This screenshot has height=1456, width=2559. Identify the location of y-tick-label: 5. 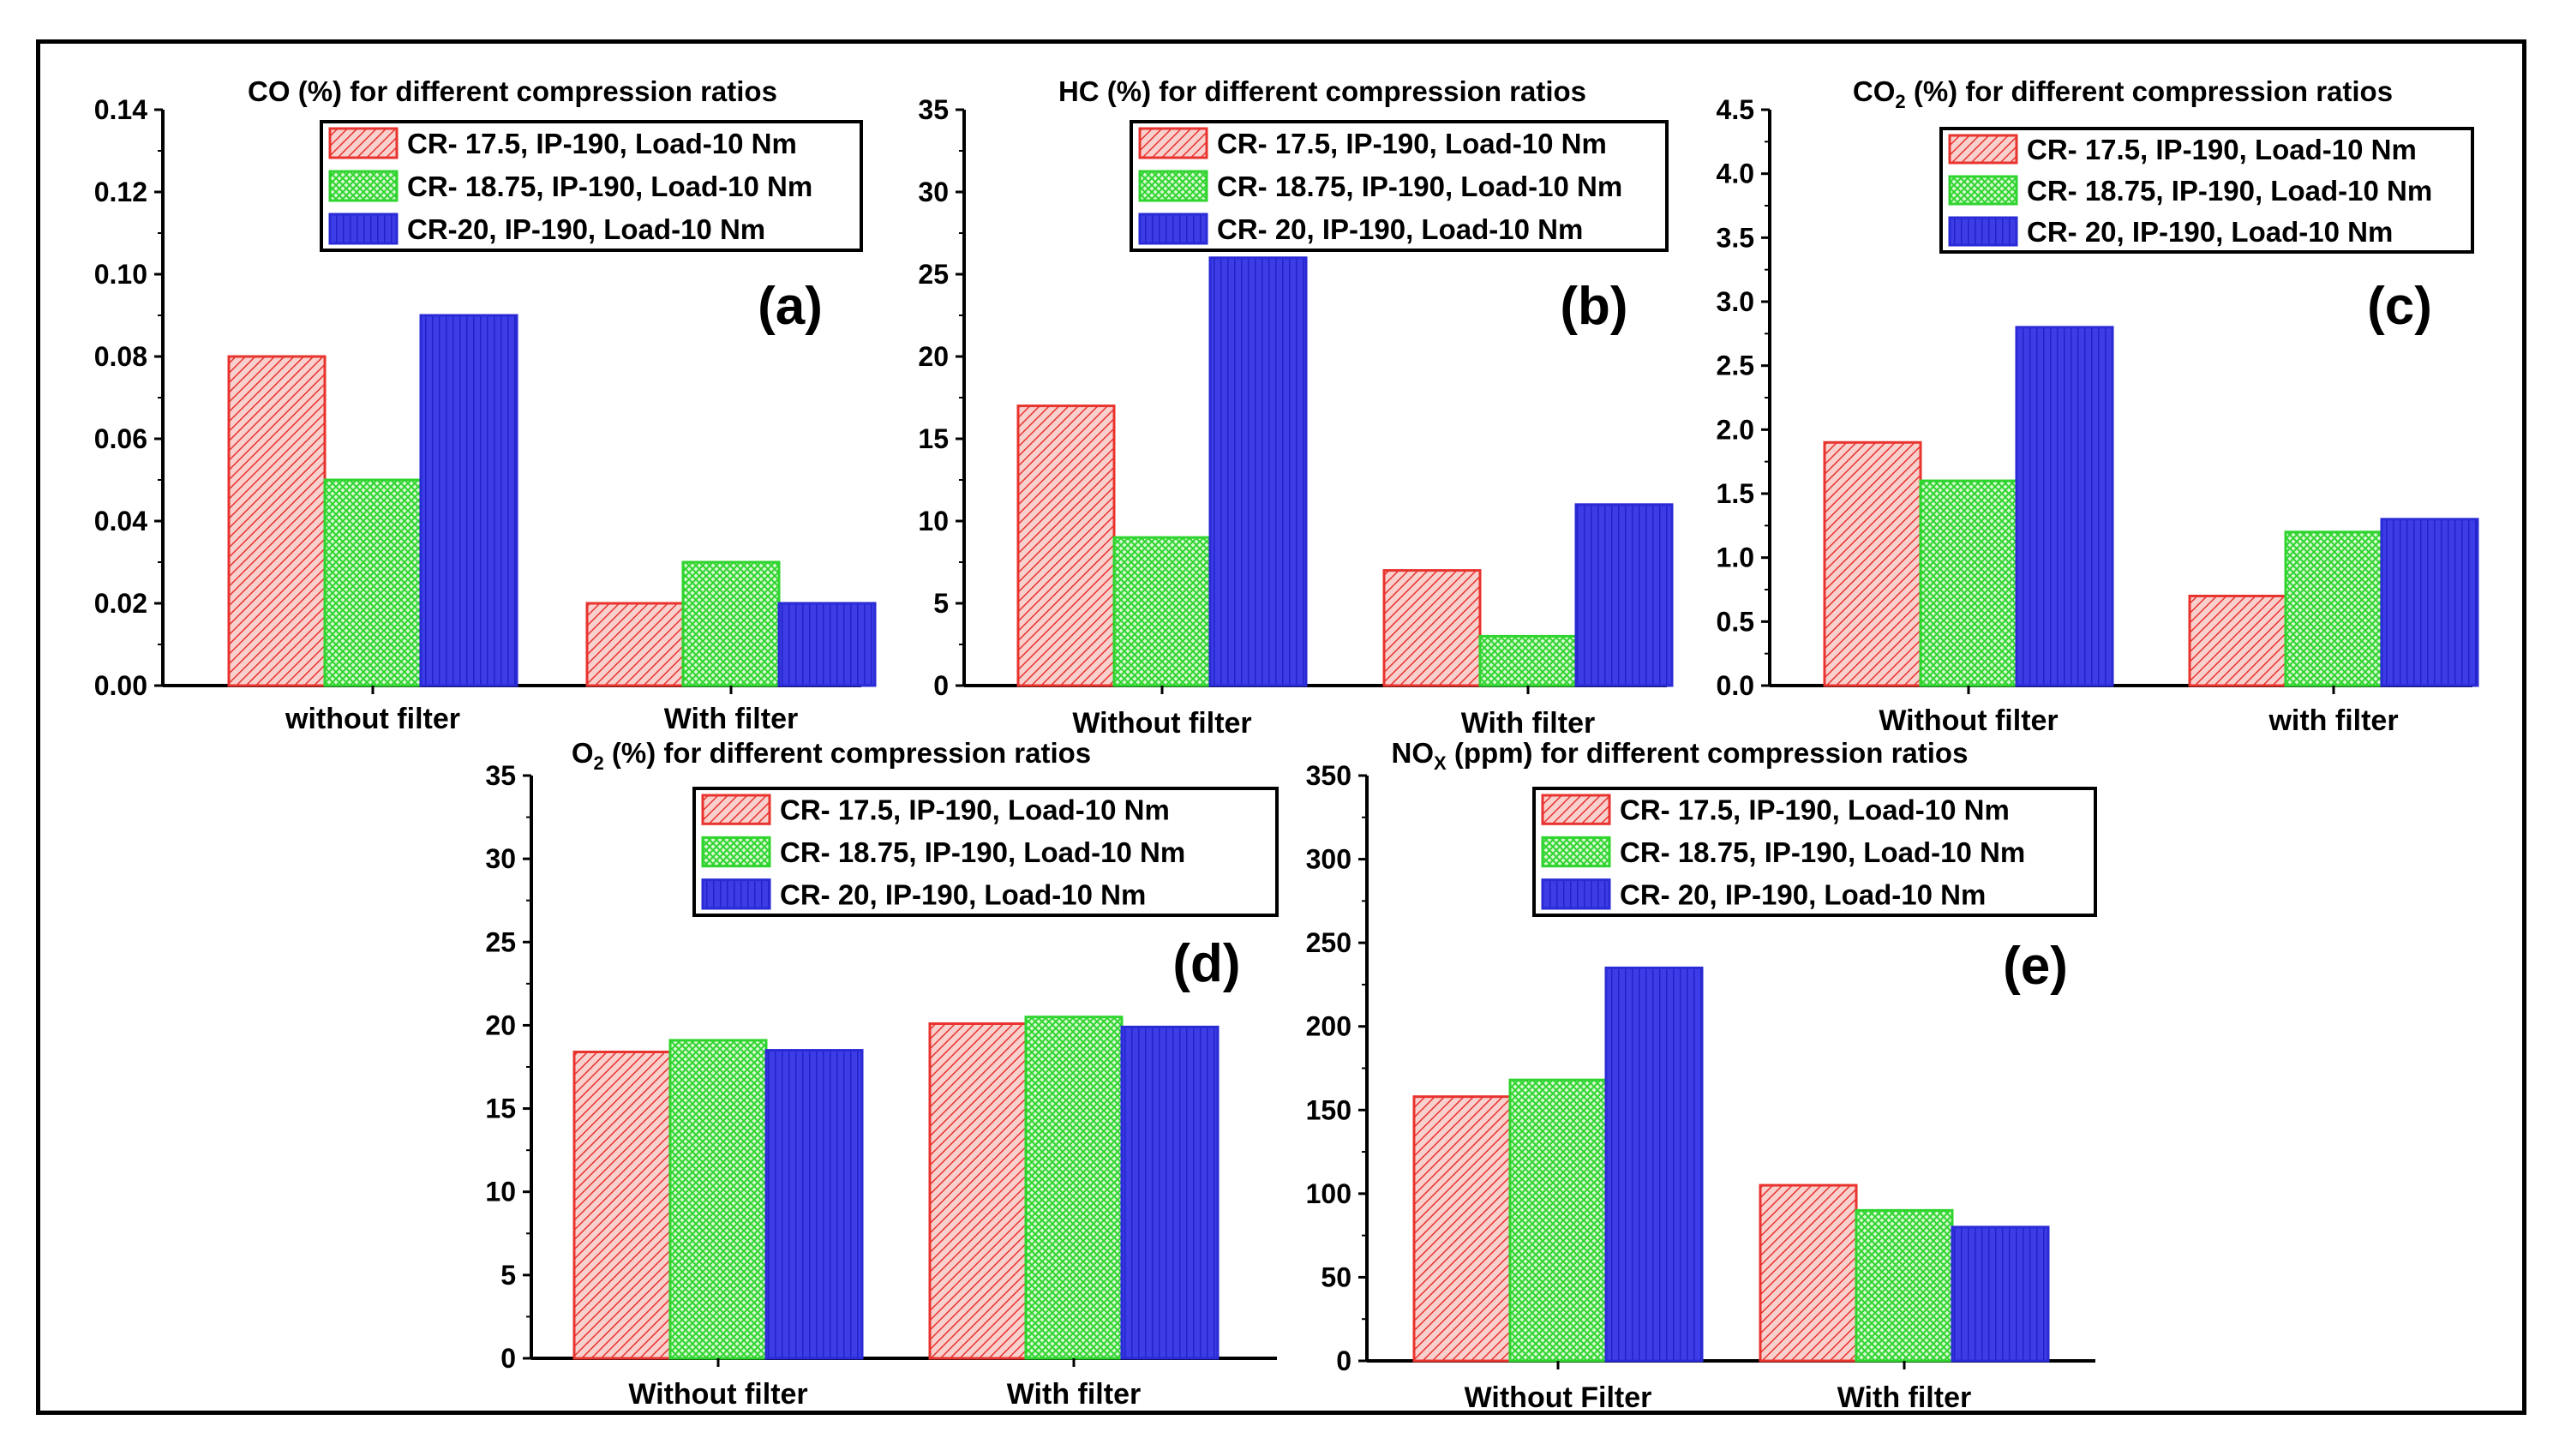
(941, 604).